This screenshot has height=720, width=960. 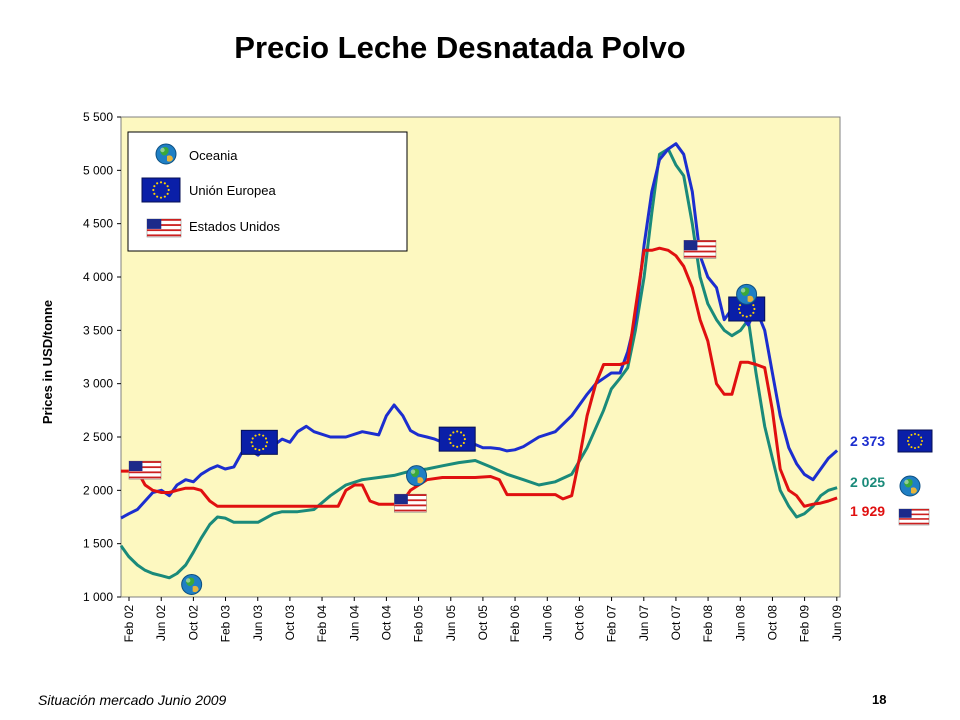 What do you see at coordinates (915, 441) in the screenshot?
I see `eu-flag-field` at bounding box center [915, 441].